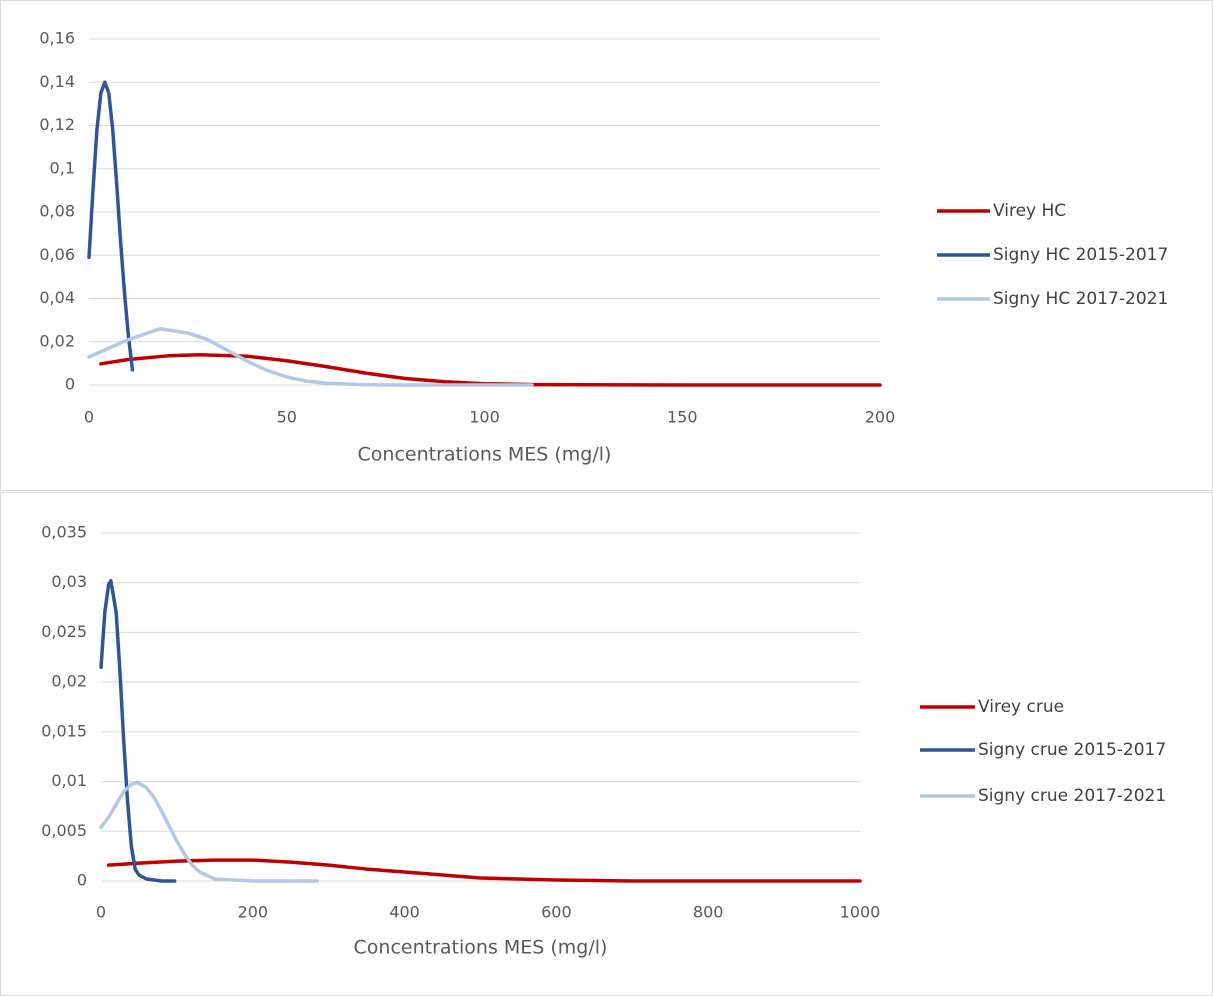  I want to click on legend-label: Signy HC 2017-2021, so click(1080, 299).